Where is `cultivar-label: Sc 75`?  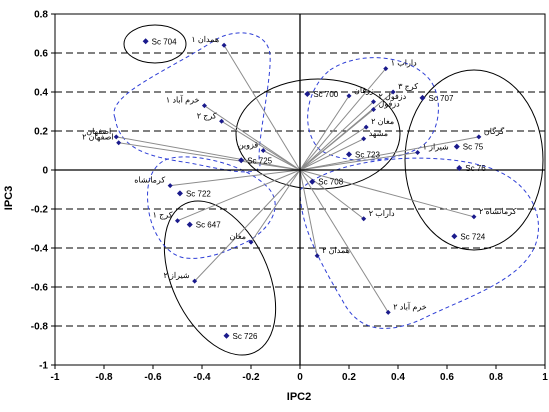 cultivar-label: Sc 75 is located at coordinates (473, 147).